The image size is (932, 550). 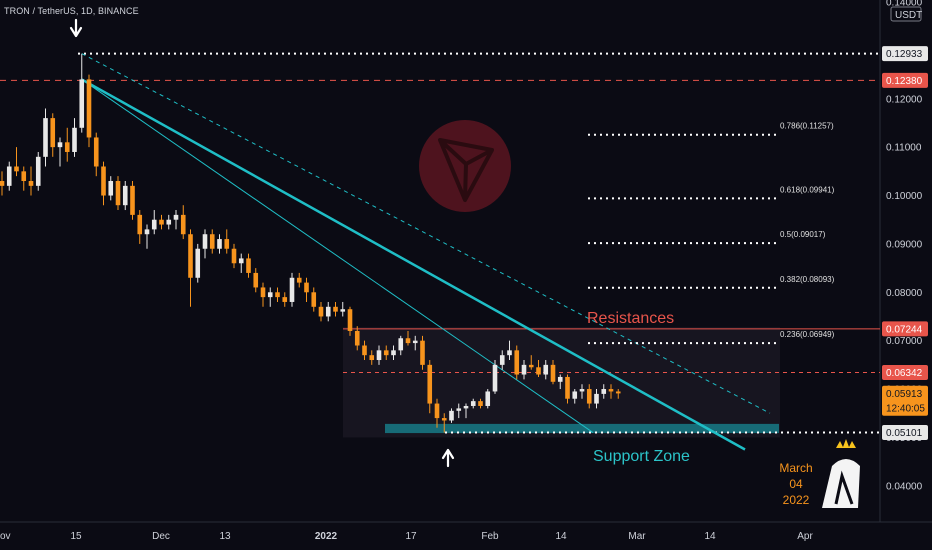 I want to click on countdown-label: 12:40:05, so click(x=905, y=408).